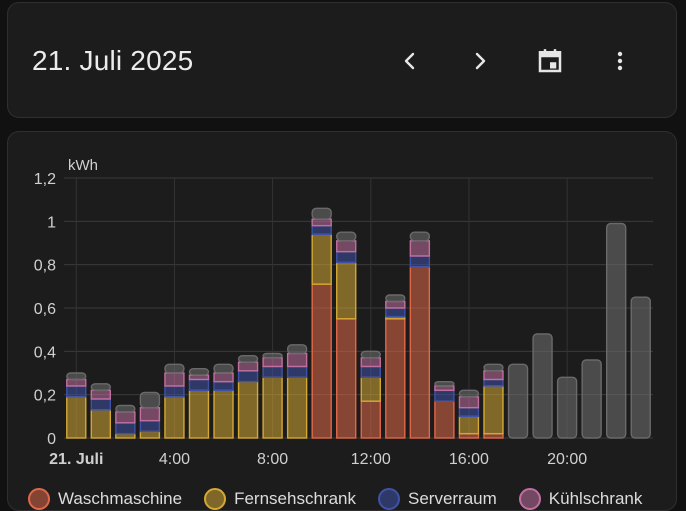 The width and height of the screenshot is (686, 511). I want to click on next-day-button, so click(480, 61).